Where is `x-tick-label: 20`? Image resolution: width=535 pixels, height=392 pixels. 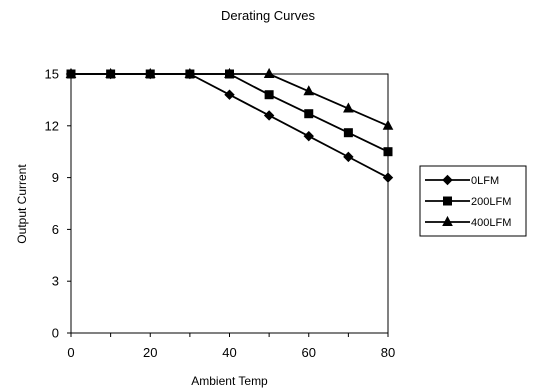
x-tick-label: 20 is located at coordinates (150, 352).